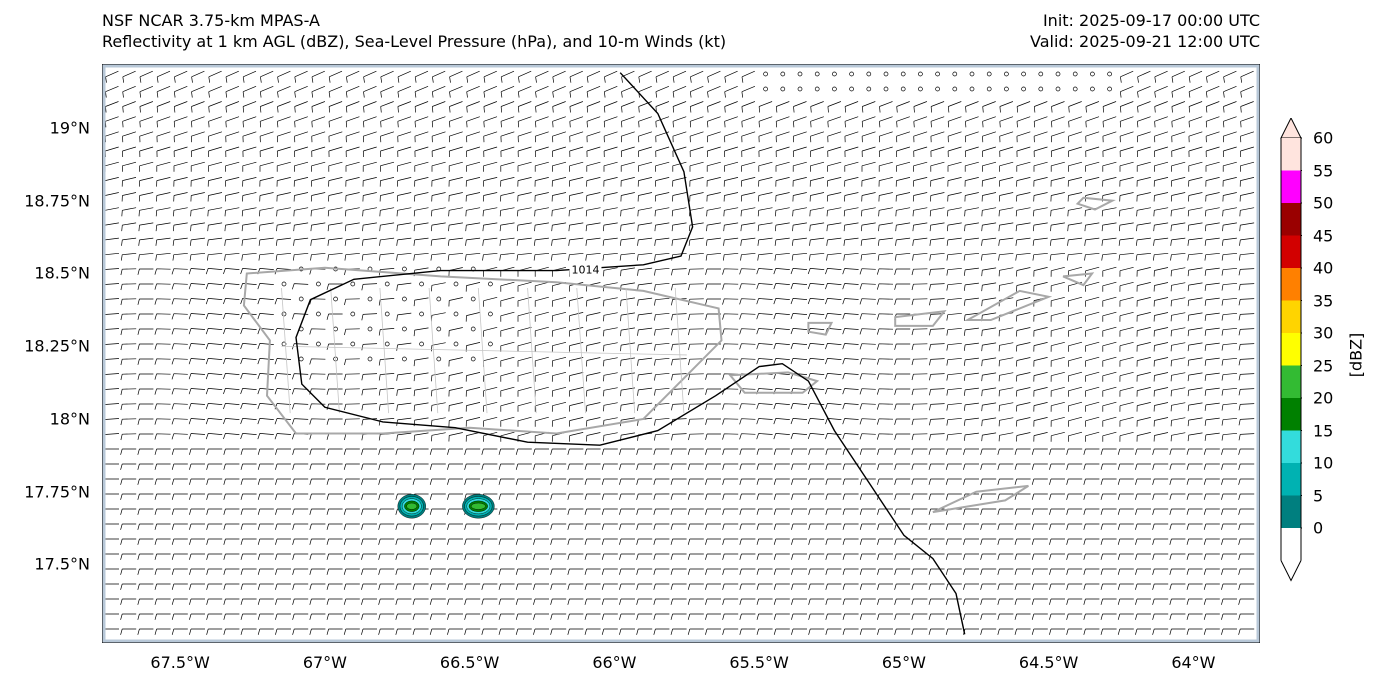 Image resolution: width=1378 pixels, height=687 pixels. What do you see at coordinates (1323, 138) in the screenshot?
I see `colorbar-tick-label: 60` at bounding box center [1323, 138].